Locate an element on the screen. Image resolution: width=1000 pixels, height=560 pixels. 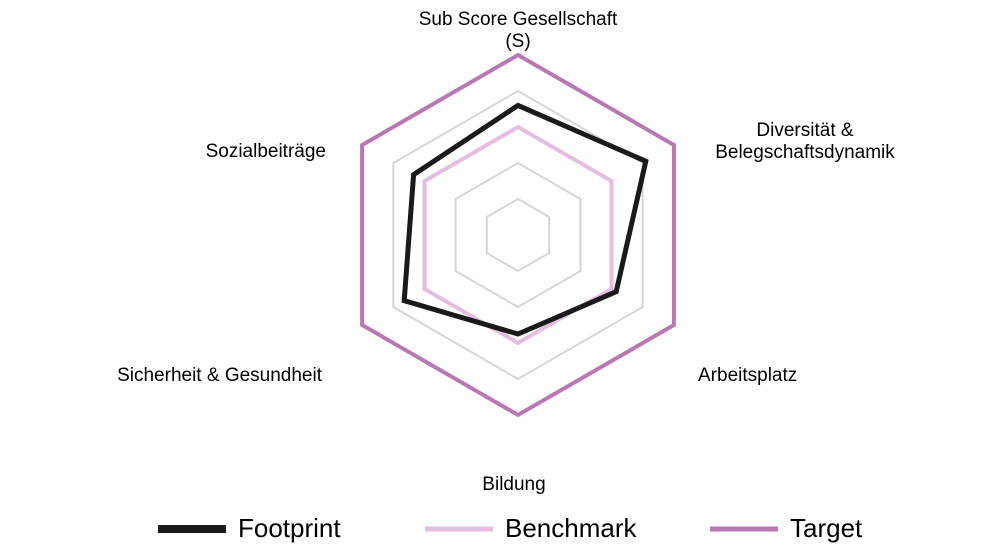
axis-label-1-line-2: (S) is located at coordinates (517, 41).